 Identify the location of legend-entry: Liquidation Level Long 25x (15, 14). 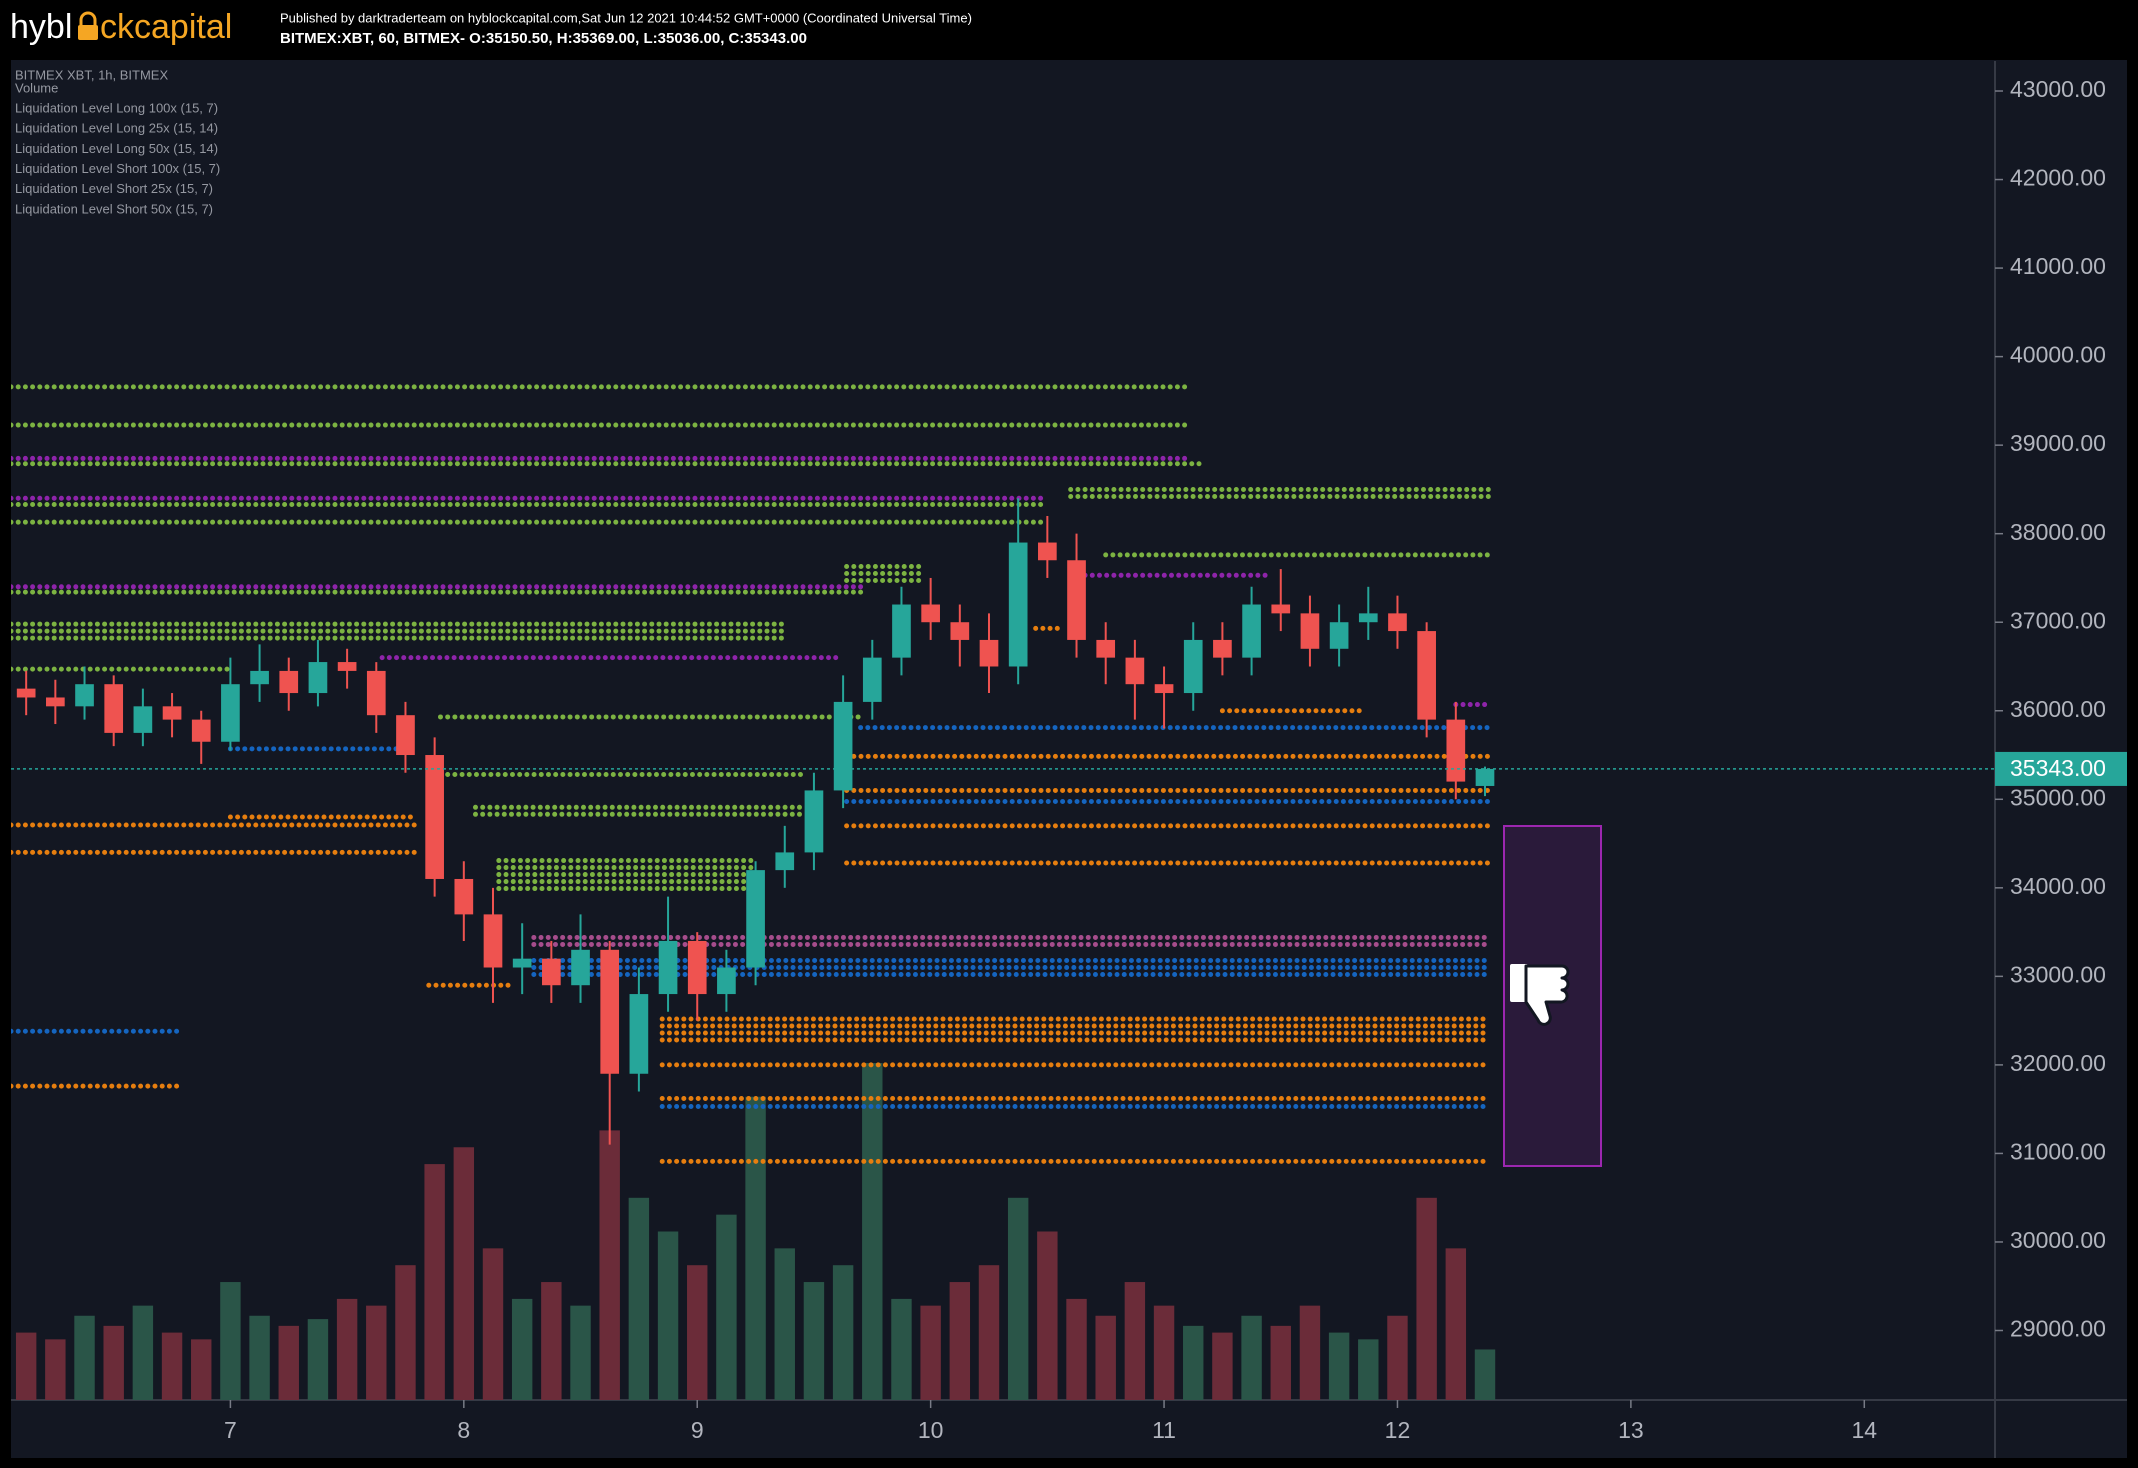
(116, 128).